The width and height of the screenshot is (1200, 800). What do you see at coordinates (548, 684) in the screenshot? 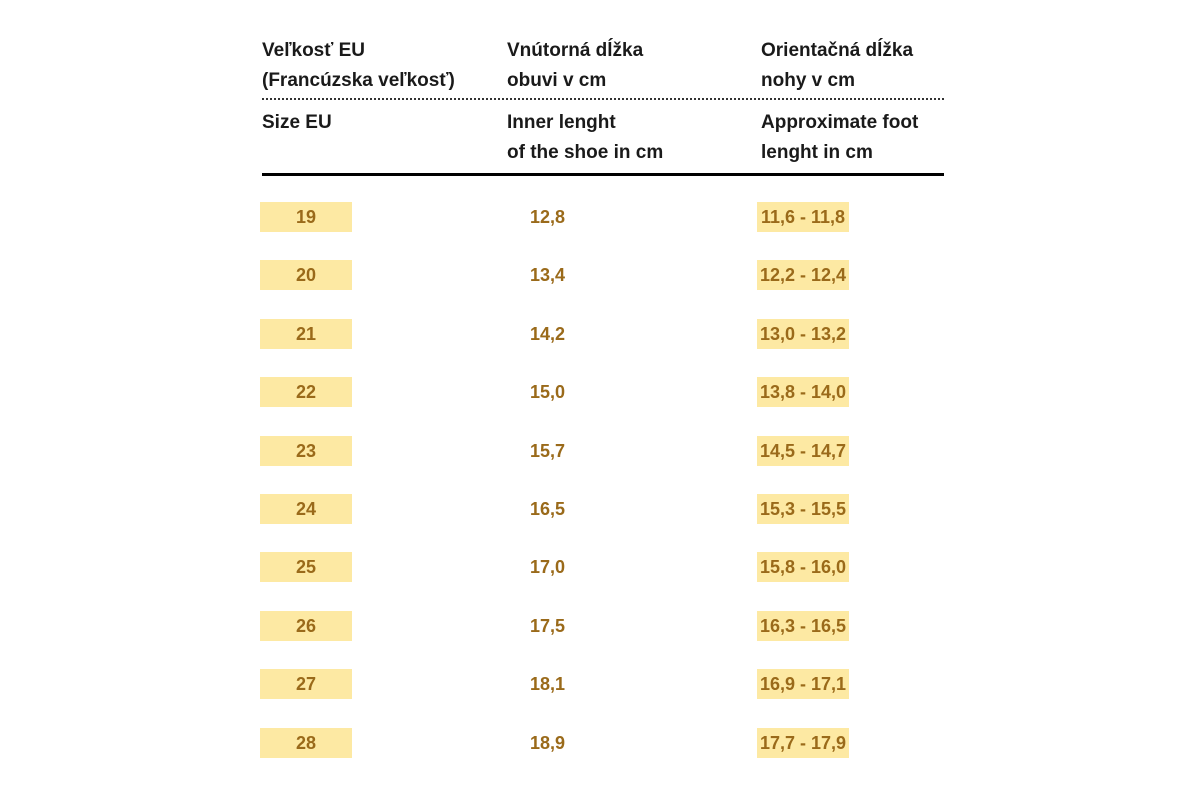
I see `inner-length-cell: 18,1` at bounding box center [548, 684].